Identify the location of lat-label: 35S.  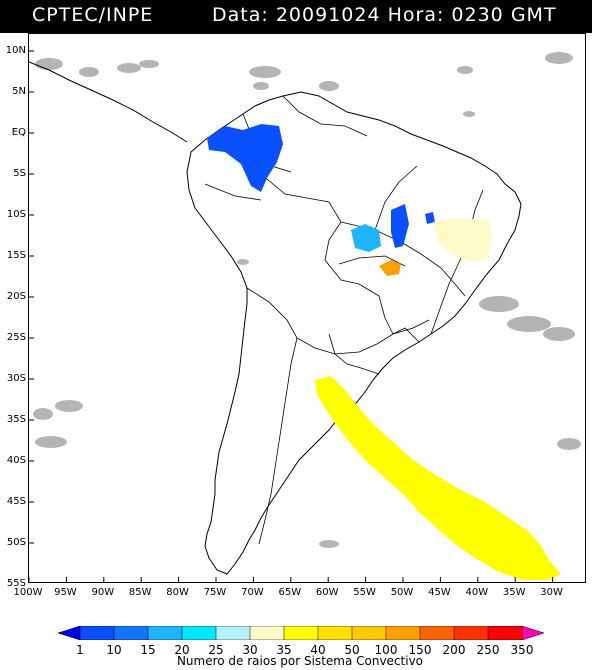
(16, 419).